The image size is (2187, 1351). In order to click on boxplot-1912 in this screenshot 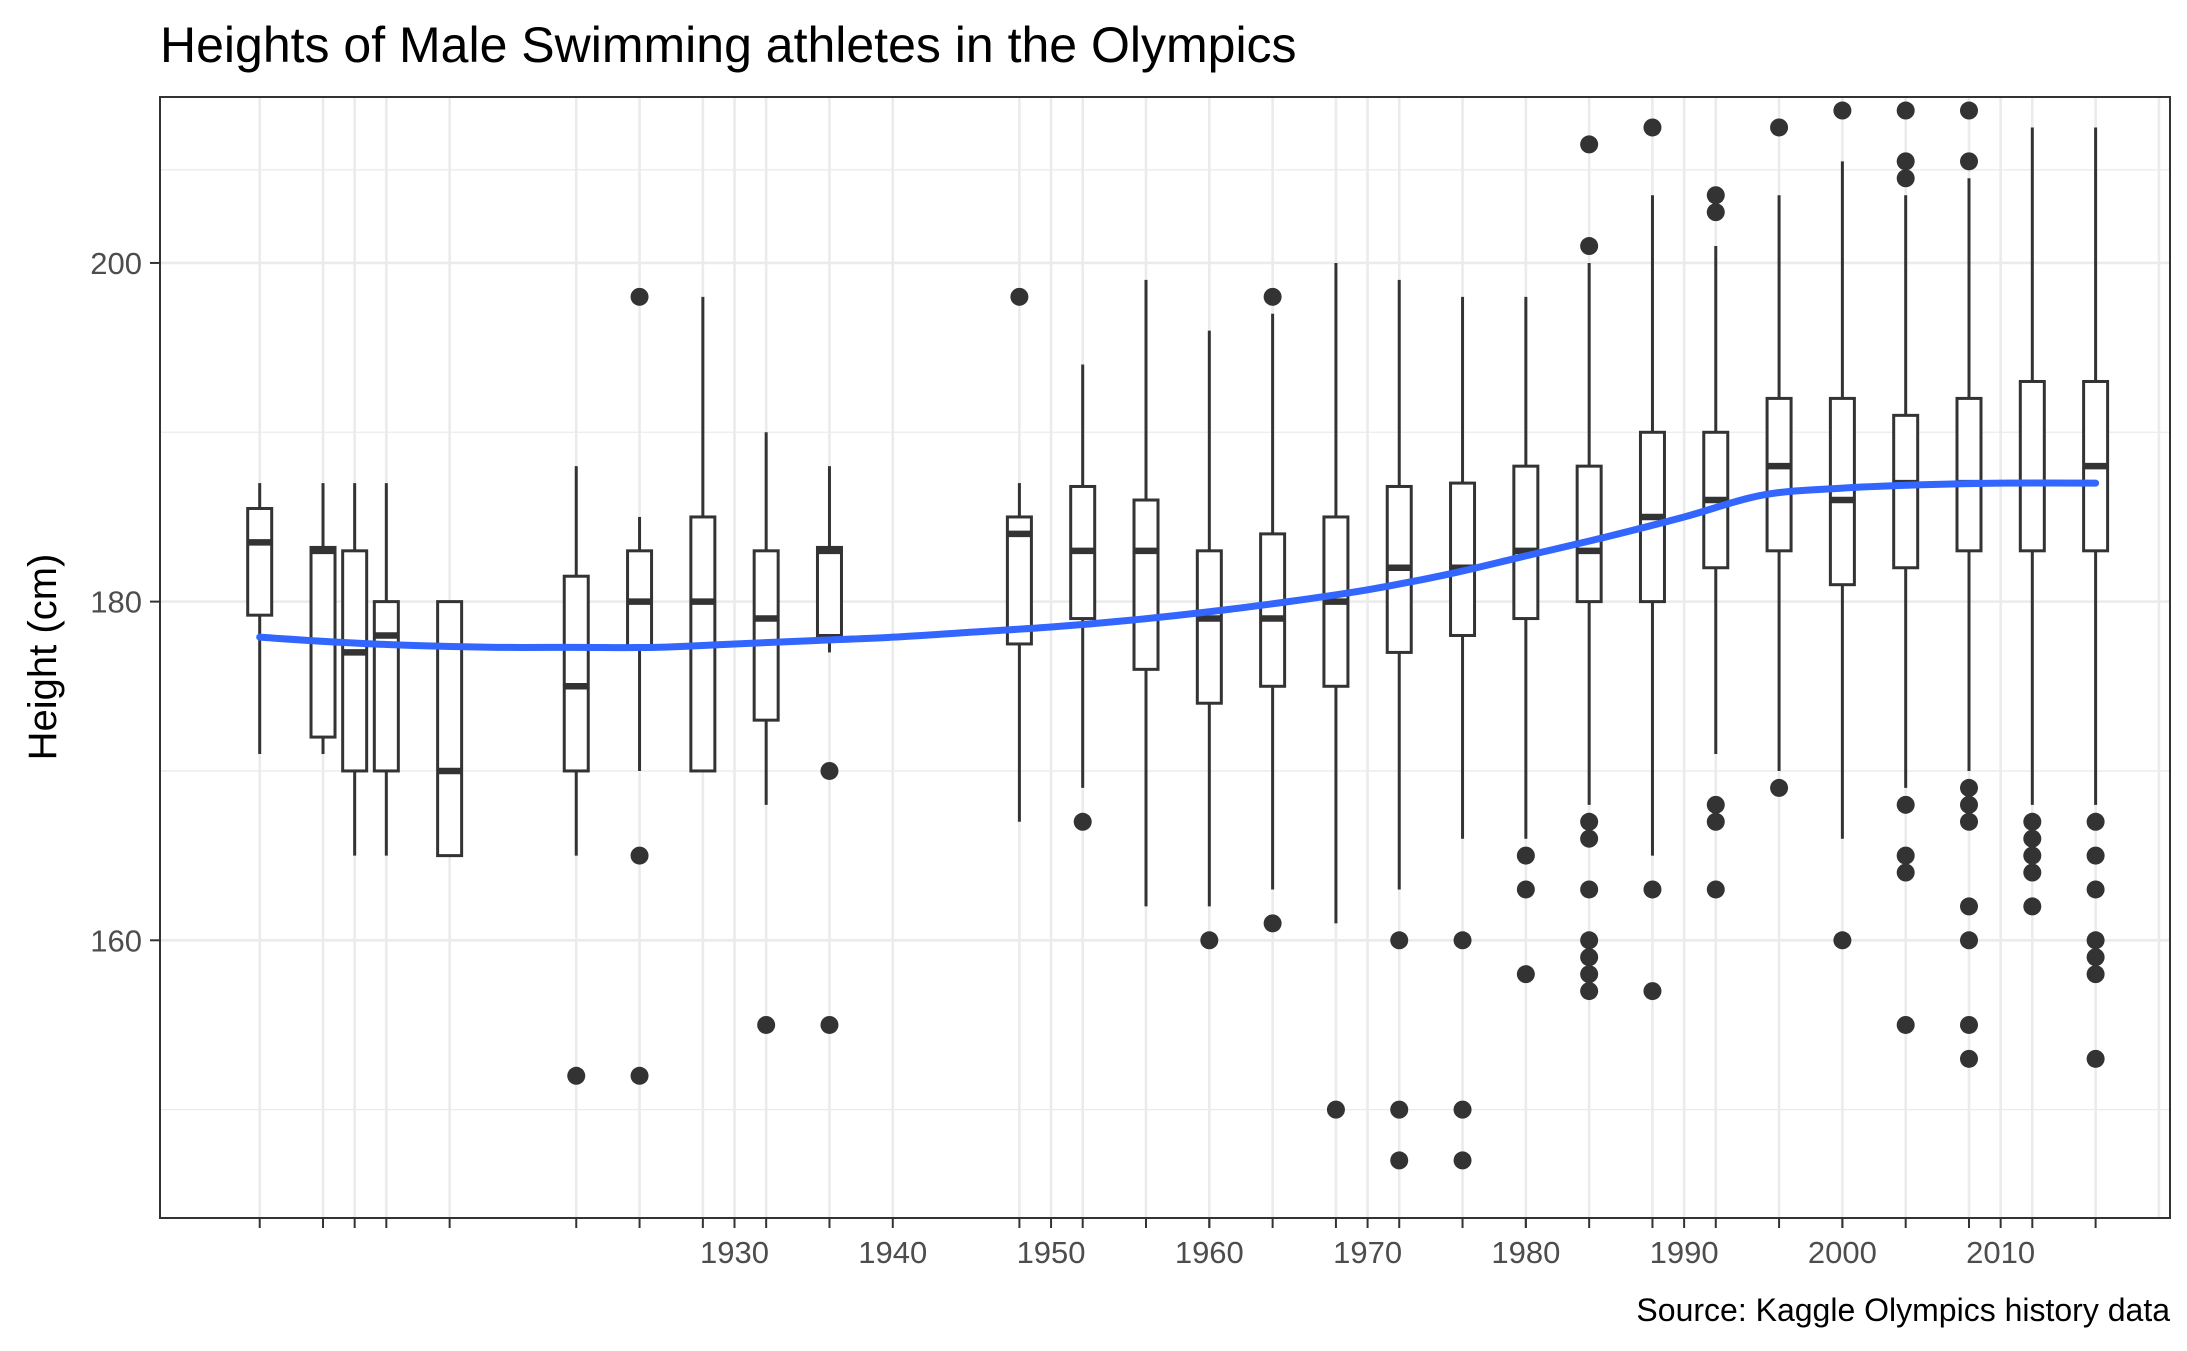, I will do `click(450, 729)`.